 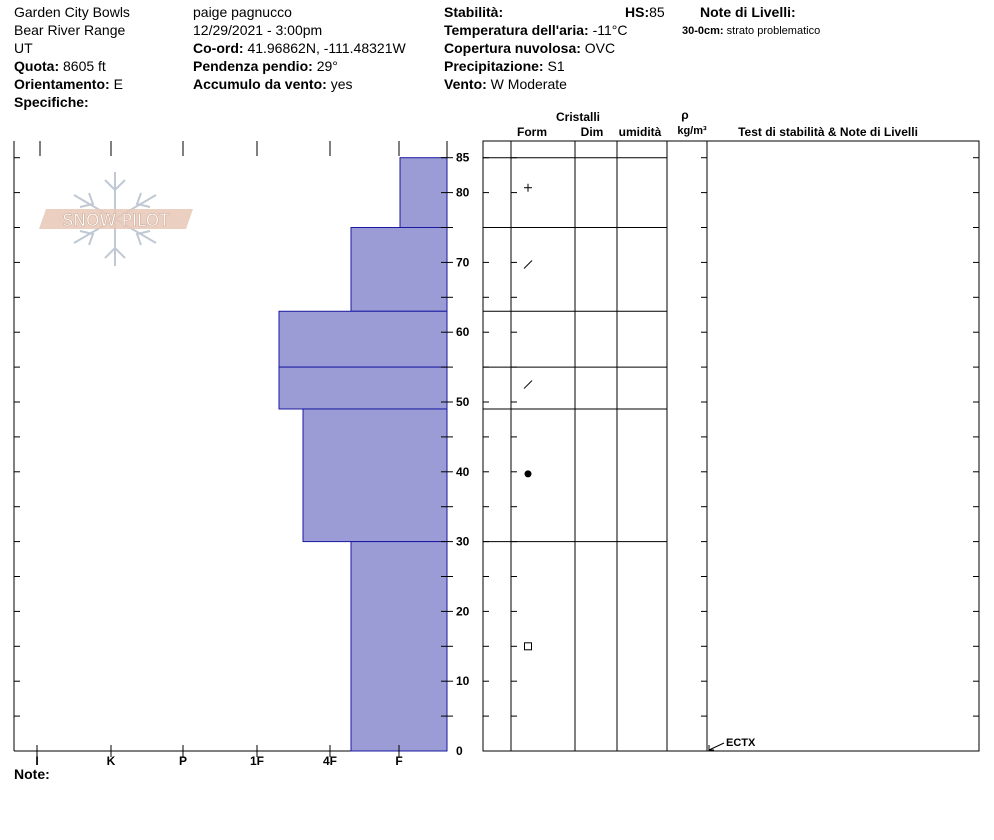 I want to click on hardness-label-1F: 1F, so click(x=257, y=761).